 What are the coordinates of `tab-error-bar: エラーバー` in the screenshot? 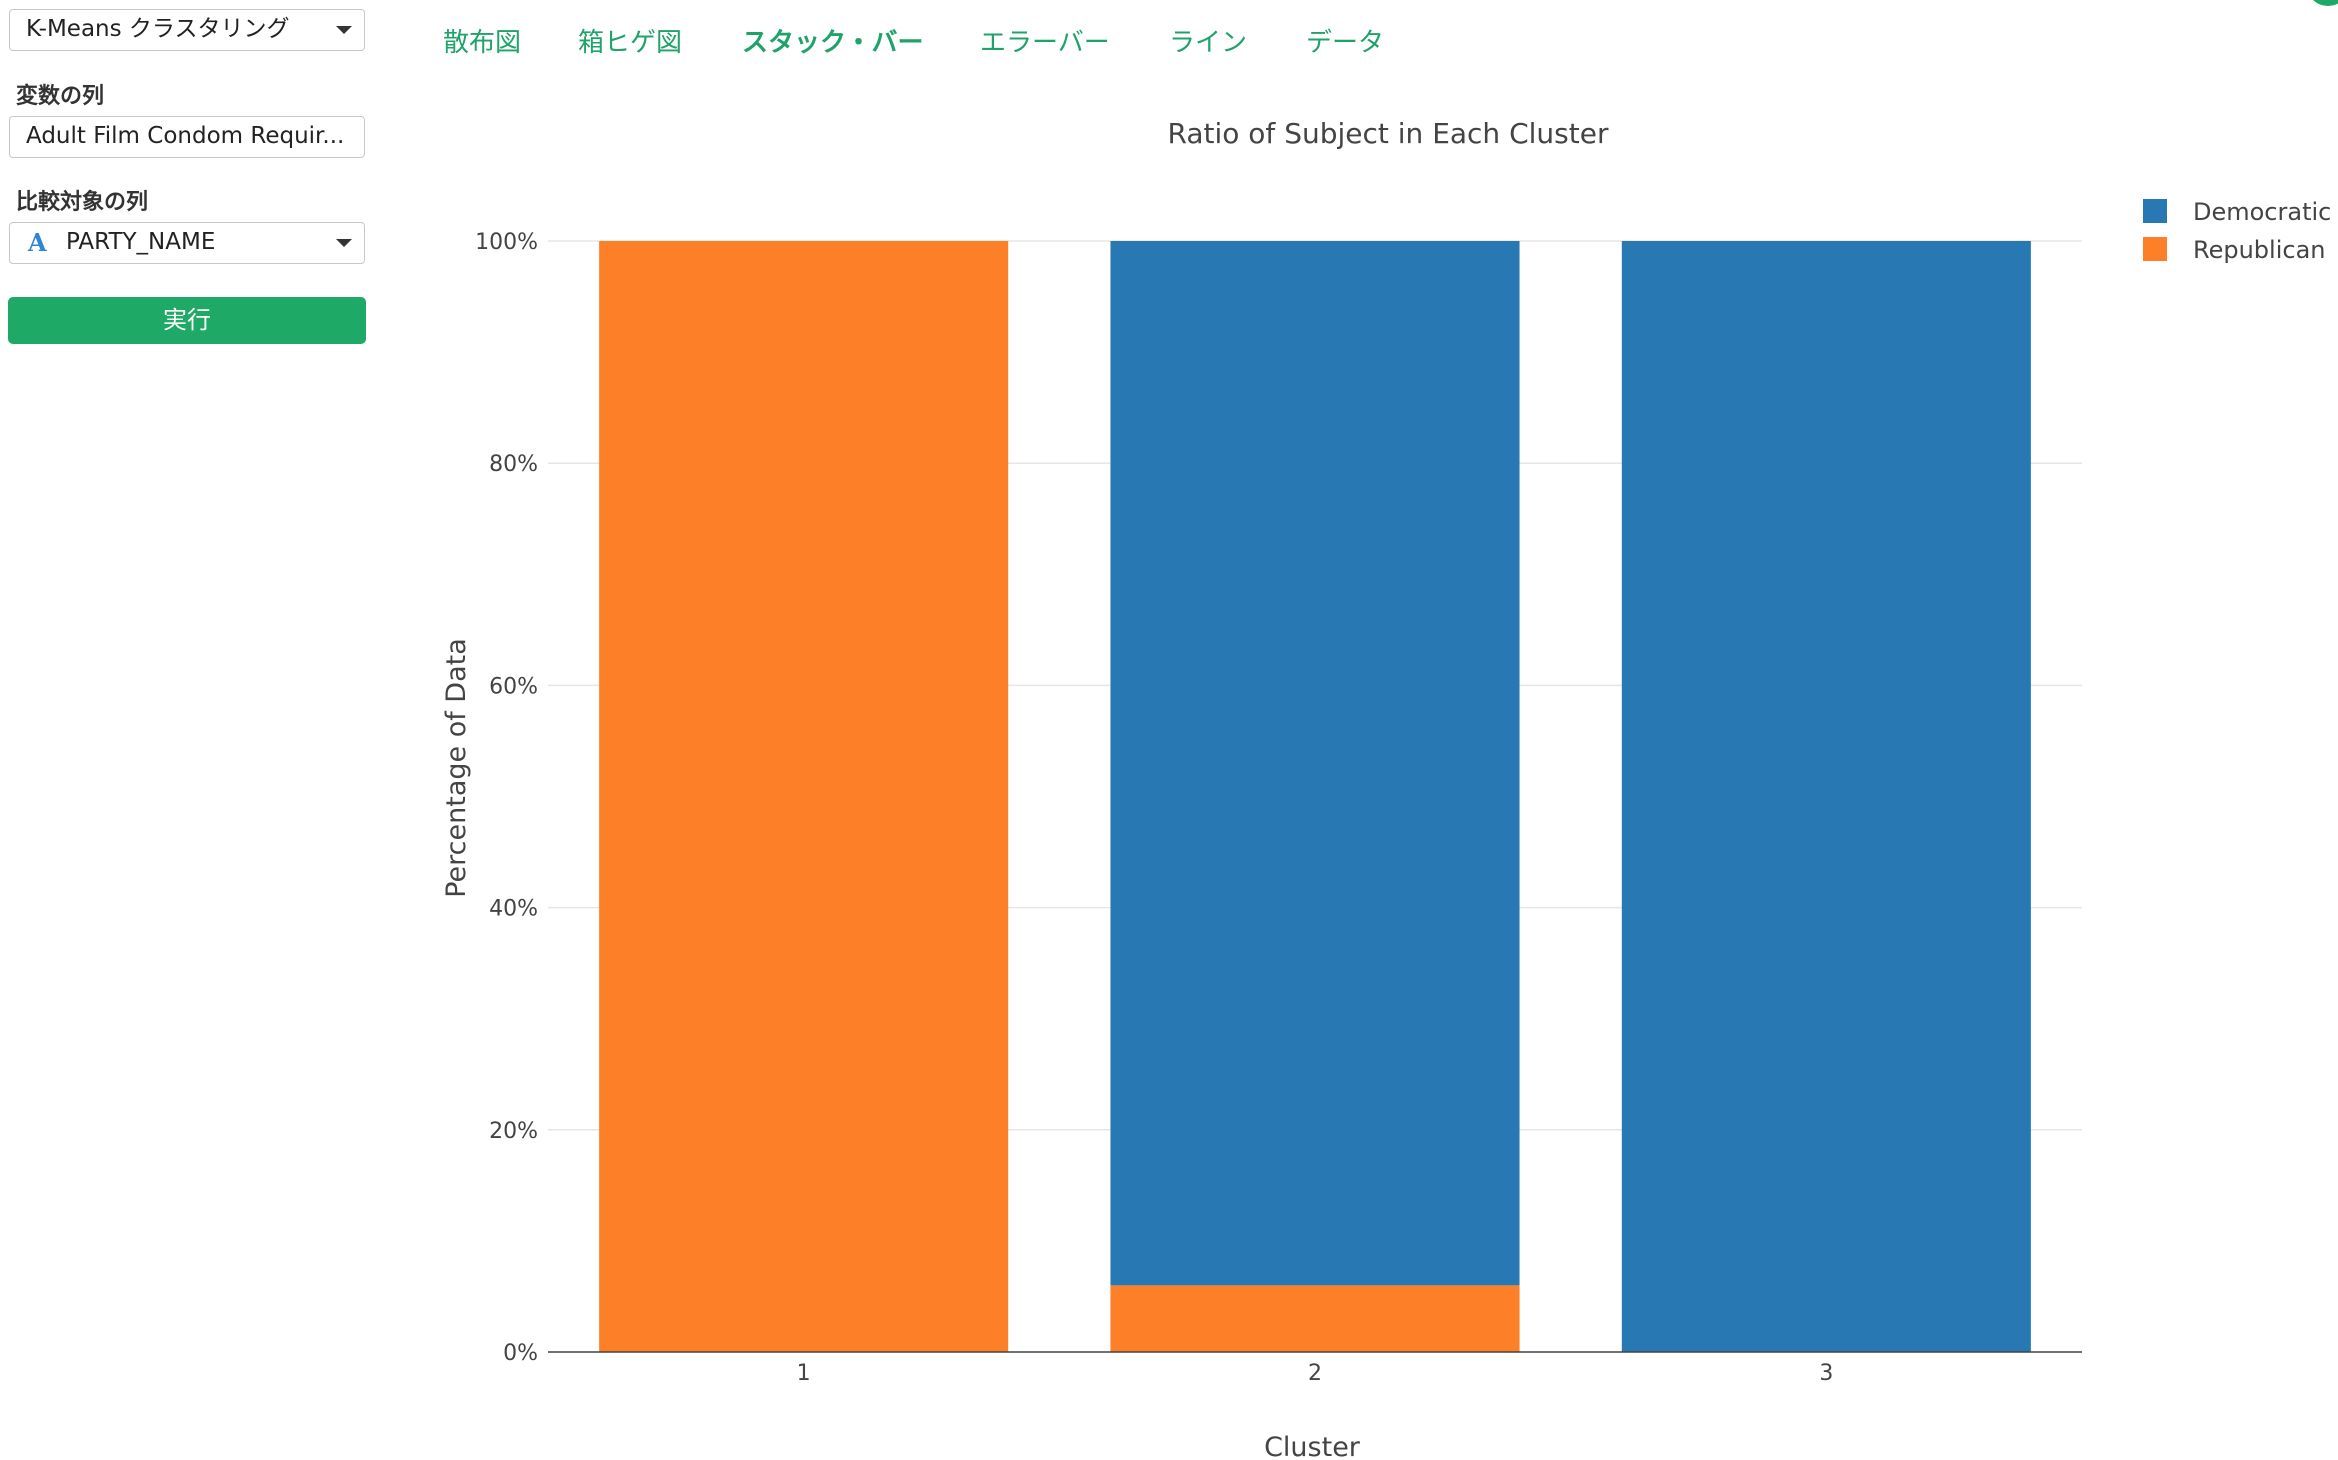 It's located at (1045, 43).